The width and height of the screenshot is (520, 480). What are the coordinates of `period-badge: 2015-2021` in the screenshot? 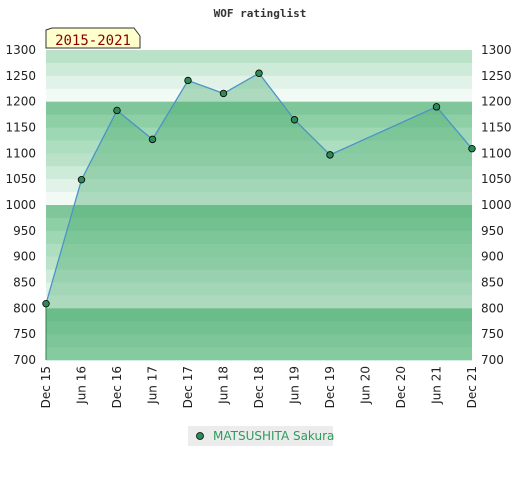 It's located at (93, 38).